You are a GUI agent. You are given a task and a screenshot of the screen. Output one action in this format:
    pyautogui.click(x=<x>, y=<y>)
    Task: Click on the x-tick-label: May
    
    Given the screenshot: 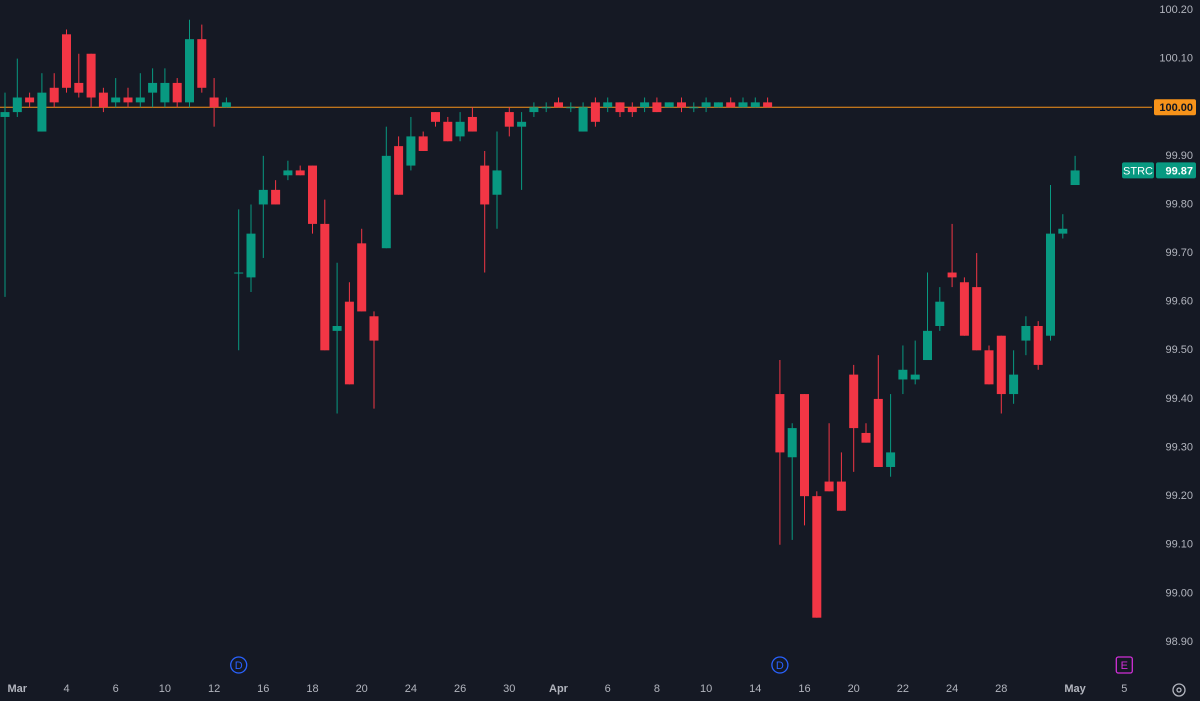 What is the action you would take?
    pyautogui.click(x=1075, y=689)
    